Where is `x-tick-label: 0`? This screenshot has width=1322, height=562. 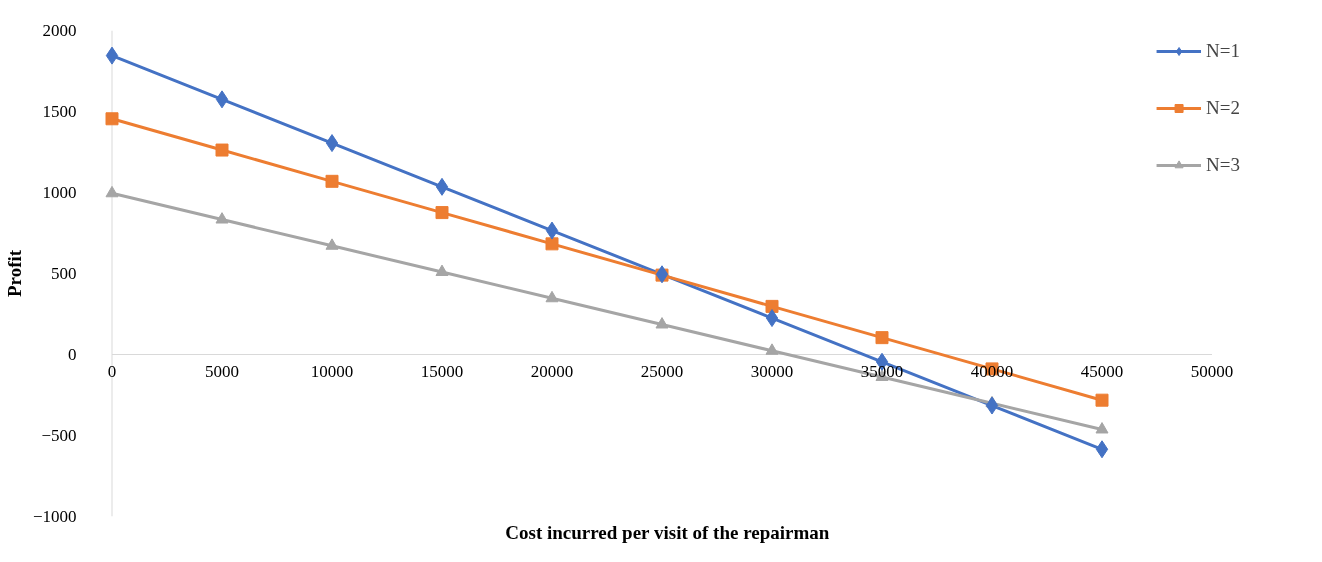 x-tick-label: 0 is located at coordinates (112, 371).